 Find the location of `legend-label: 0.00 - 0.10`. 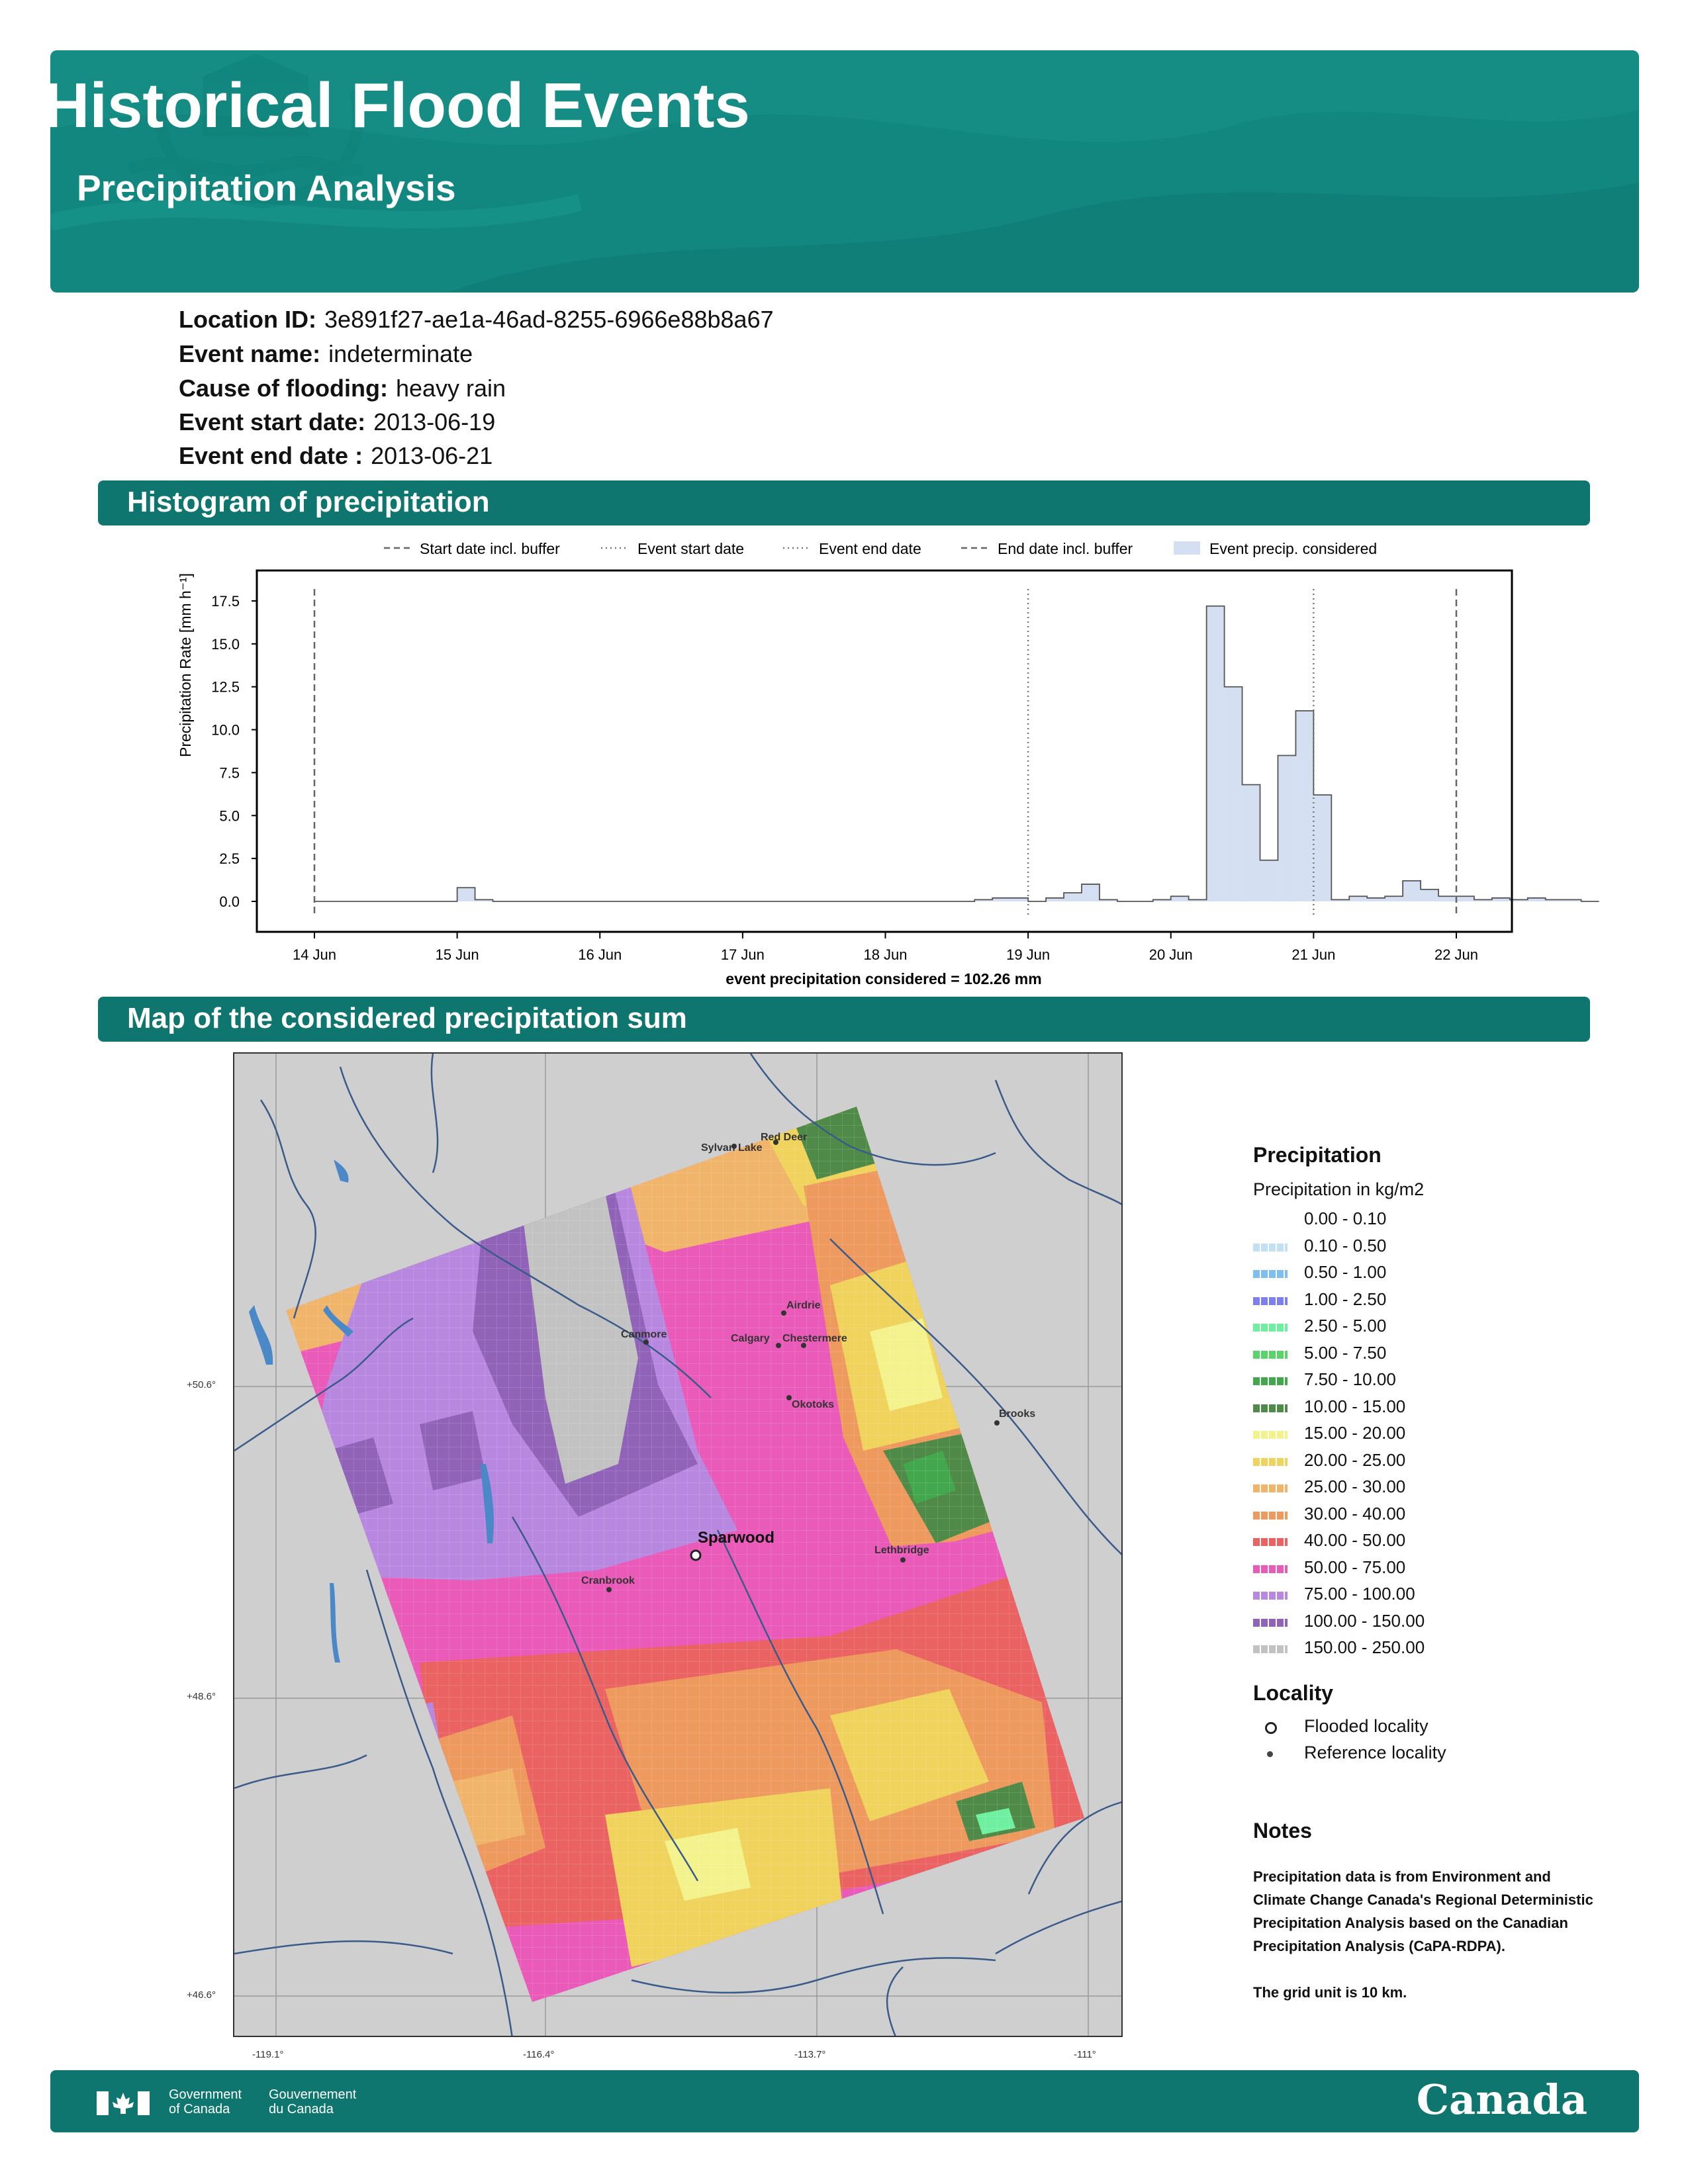

legend-label: 0.00 - 0.10 is located at coordinates (1345, 1218).